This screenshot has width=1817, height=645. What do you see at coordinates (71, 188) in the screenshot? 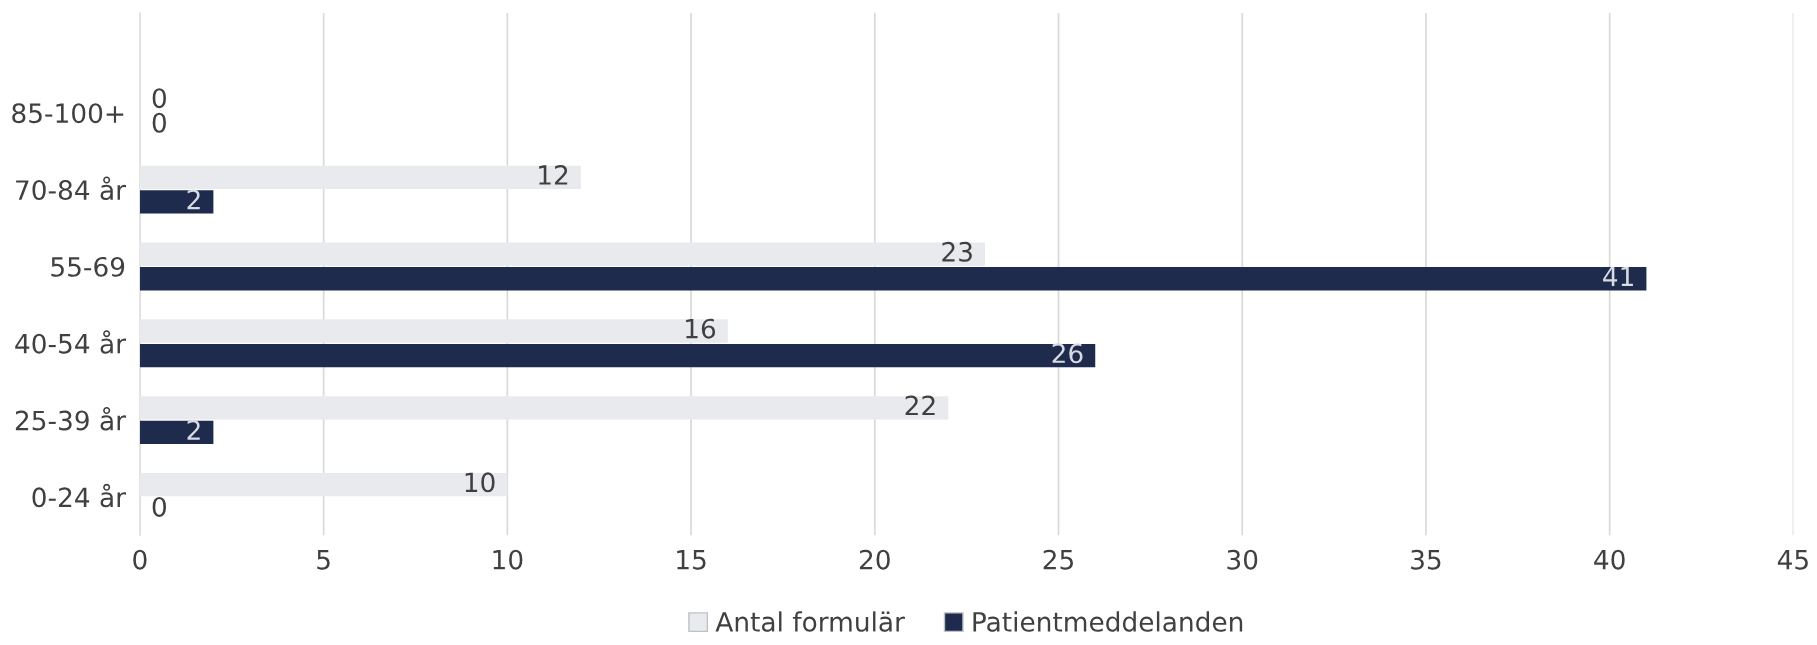
I see `y-tick-label: 70-84 år` at bounding box center [71, 188].